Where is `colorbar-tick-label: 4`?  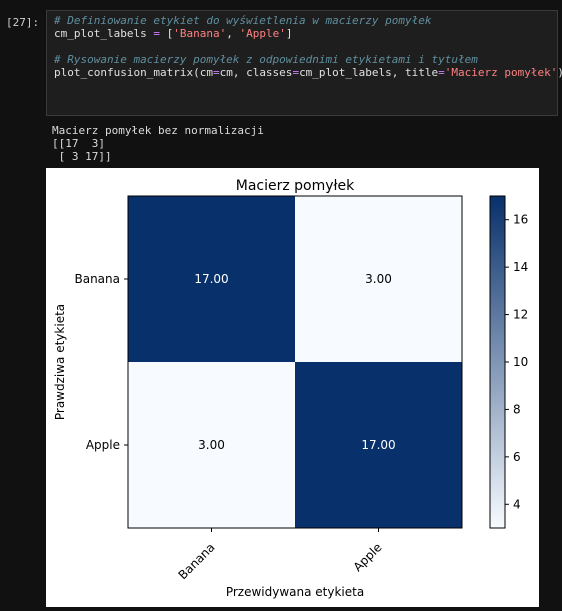
colorbar-tick-label: 4 is located at coordinates (517, 504).